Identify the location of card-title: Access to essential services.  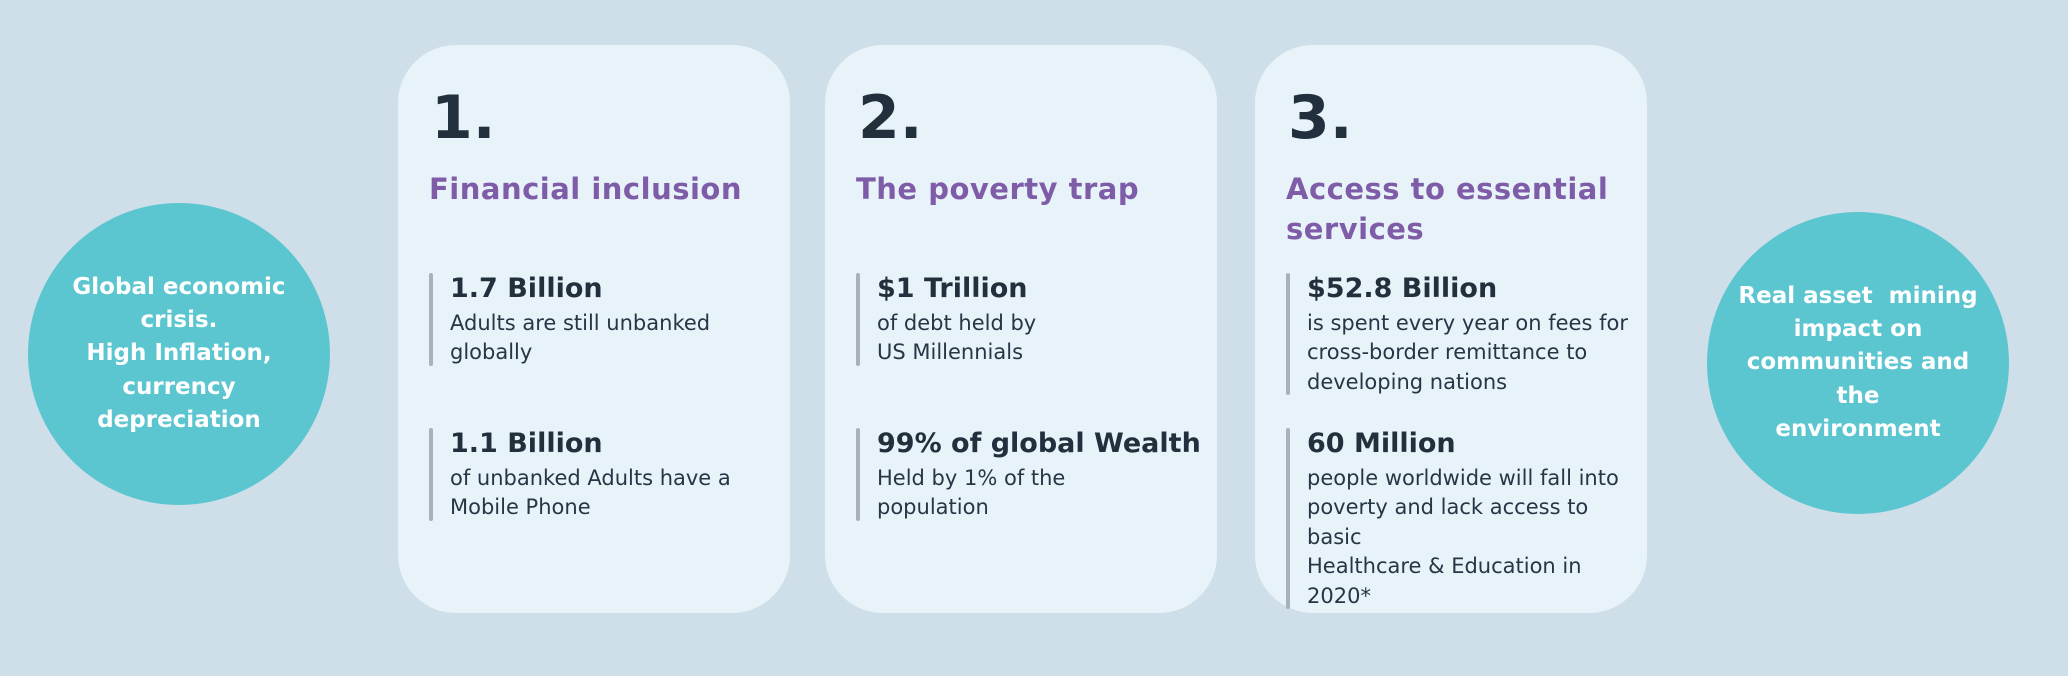
(1447, 209).